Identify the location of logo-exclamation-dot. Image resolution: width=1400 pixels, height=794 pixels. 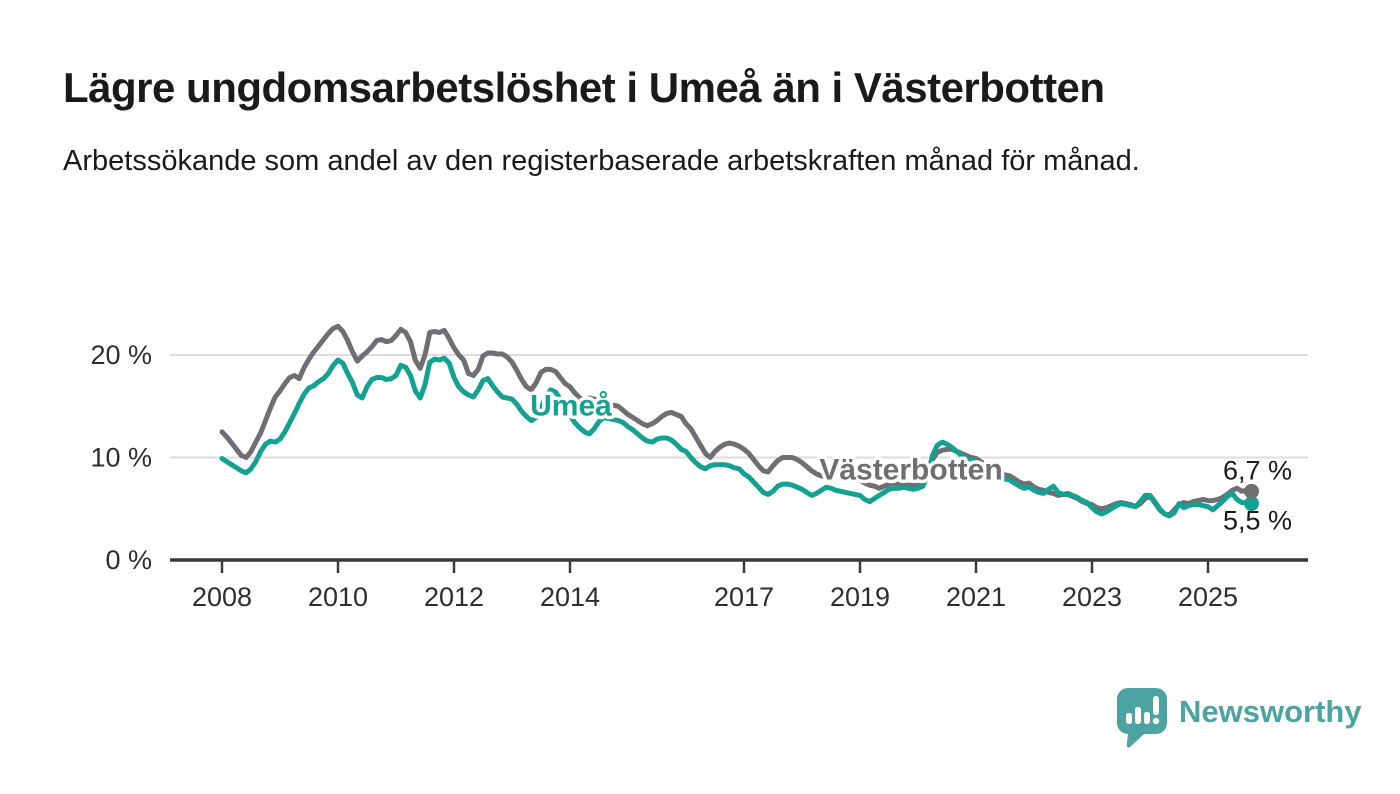
(1156, 721).